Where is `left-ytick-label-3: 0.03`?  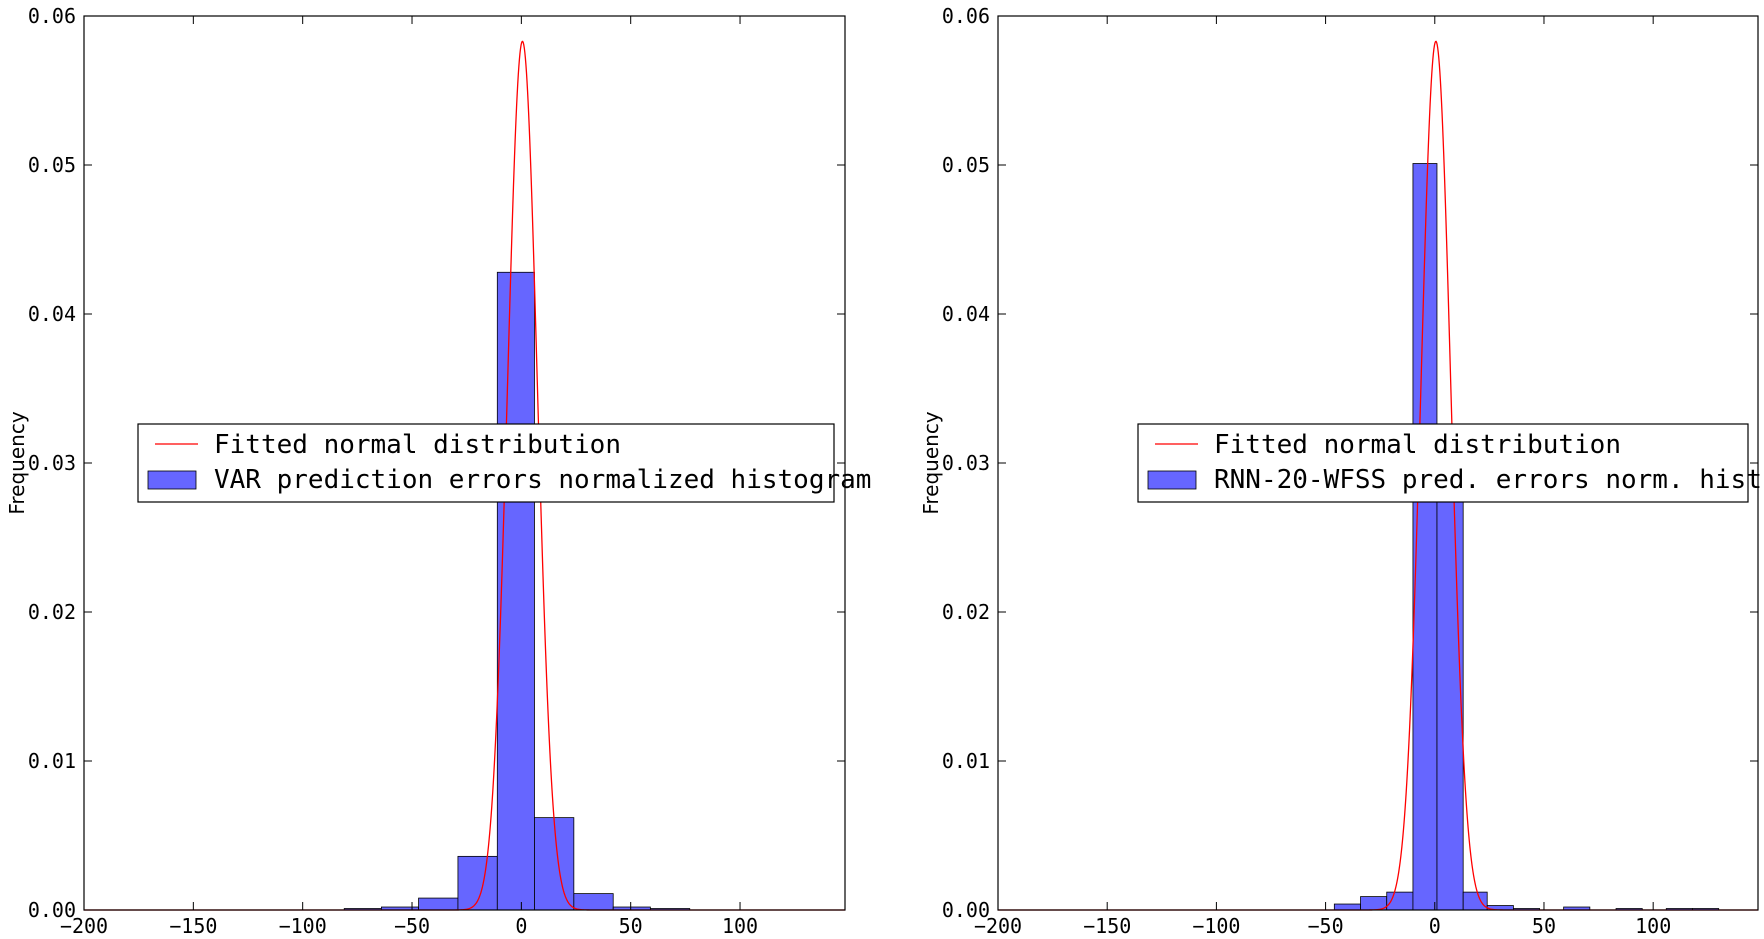 left-ytick-label-3: 0.03 is located at coordinates (52, 463).